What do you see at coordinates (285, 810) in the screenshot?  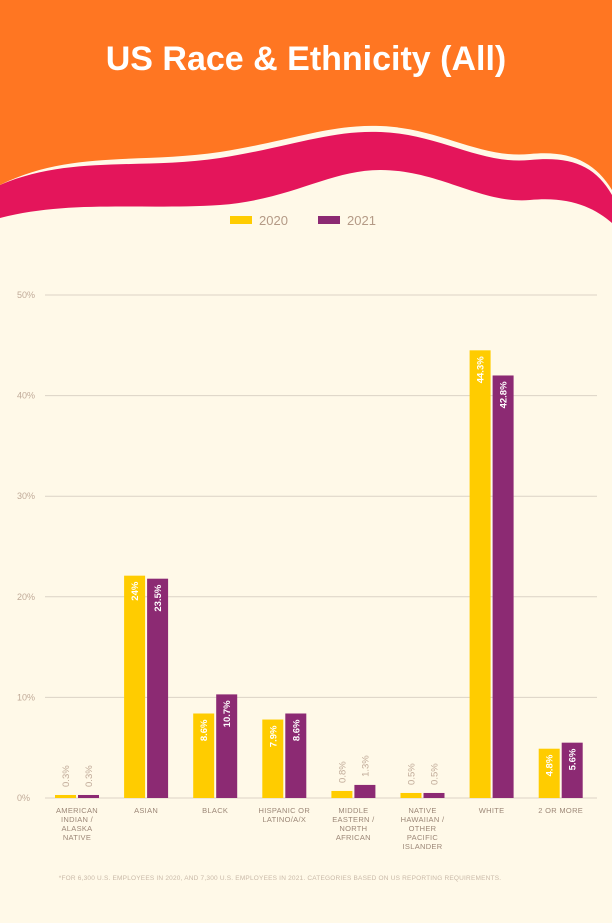 I see `x-category-label-line: HISPANIC OR` at bounding box center [285, 810].